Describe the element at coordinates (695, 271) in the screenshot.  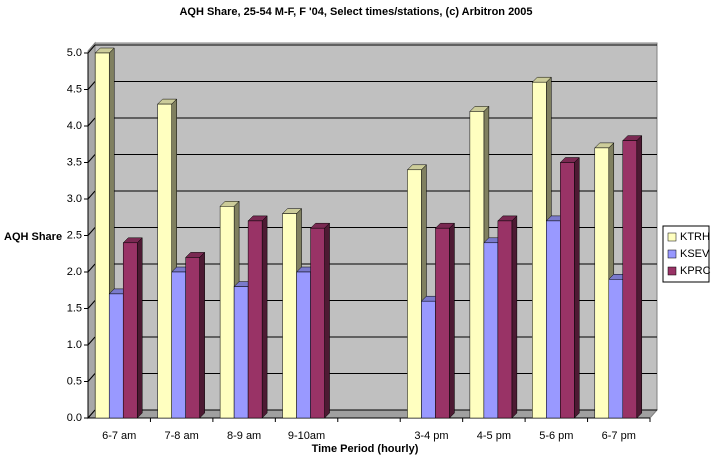
I see `legend-label: KPRC` at that location.